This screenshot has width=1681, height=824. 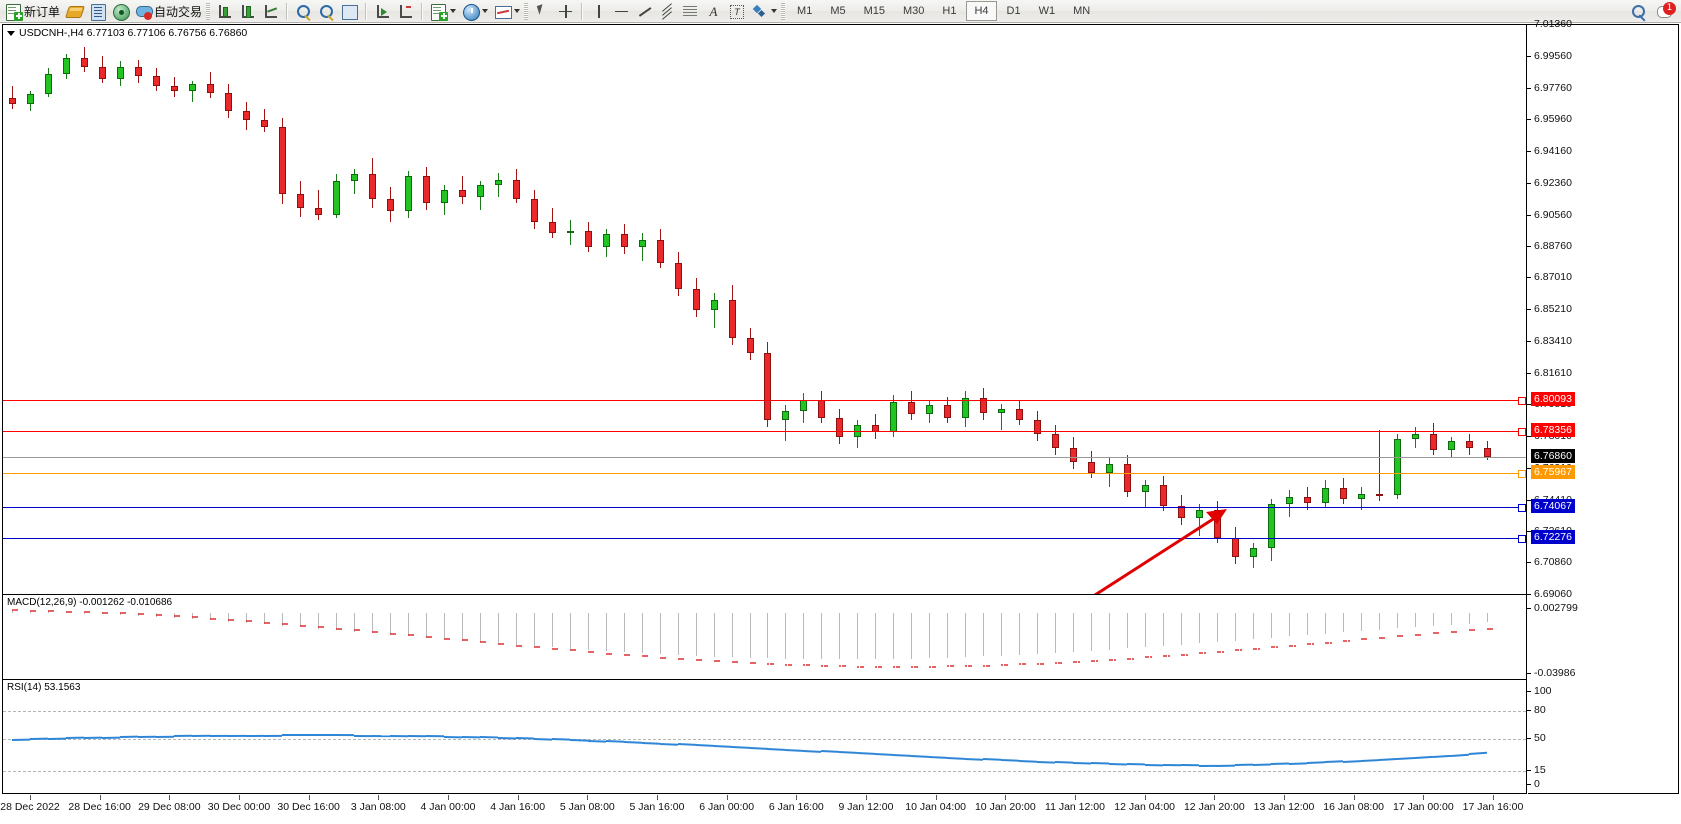 What do you see at coordinates (1553, 456) in the screenshot?
I see `price-tag-current-price: 6.76860` at bounding box center [1553, 456].